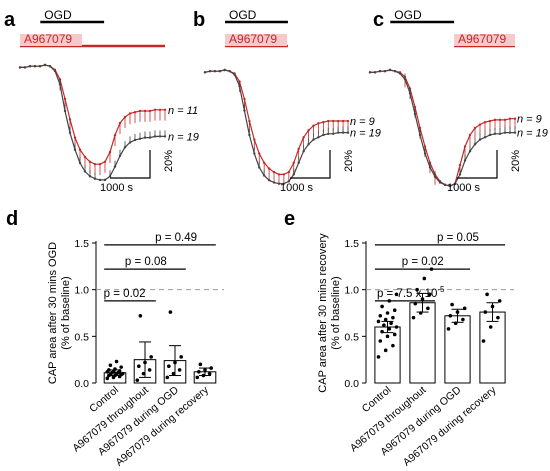 The image size is (550, 471). Describe the element at coordinates (351, 384) in the screenshot. I see `y-tick-label: 0.0` at that location.